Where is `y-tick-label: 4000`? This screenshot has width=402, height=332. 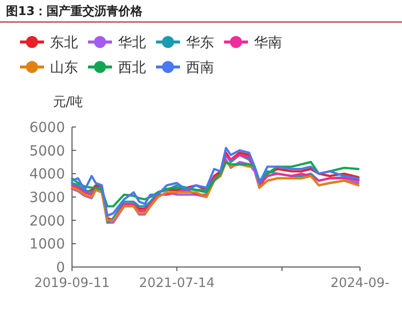
y-tick-label: 4000 is located at coordinates (47, 174).